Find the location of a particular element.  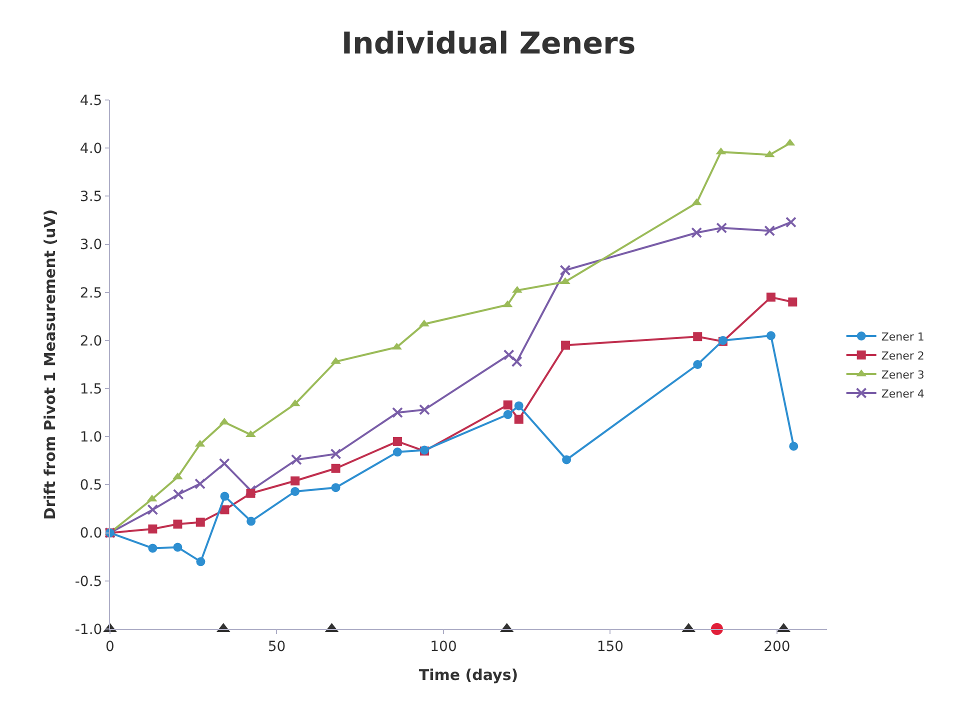

y-tick-label: 2.0 is located at coordinates (91, 341).